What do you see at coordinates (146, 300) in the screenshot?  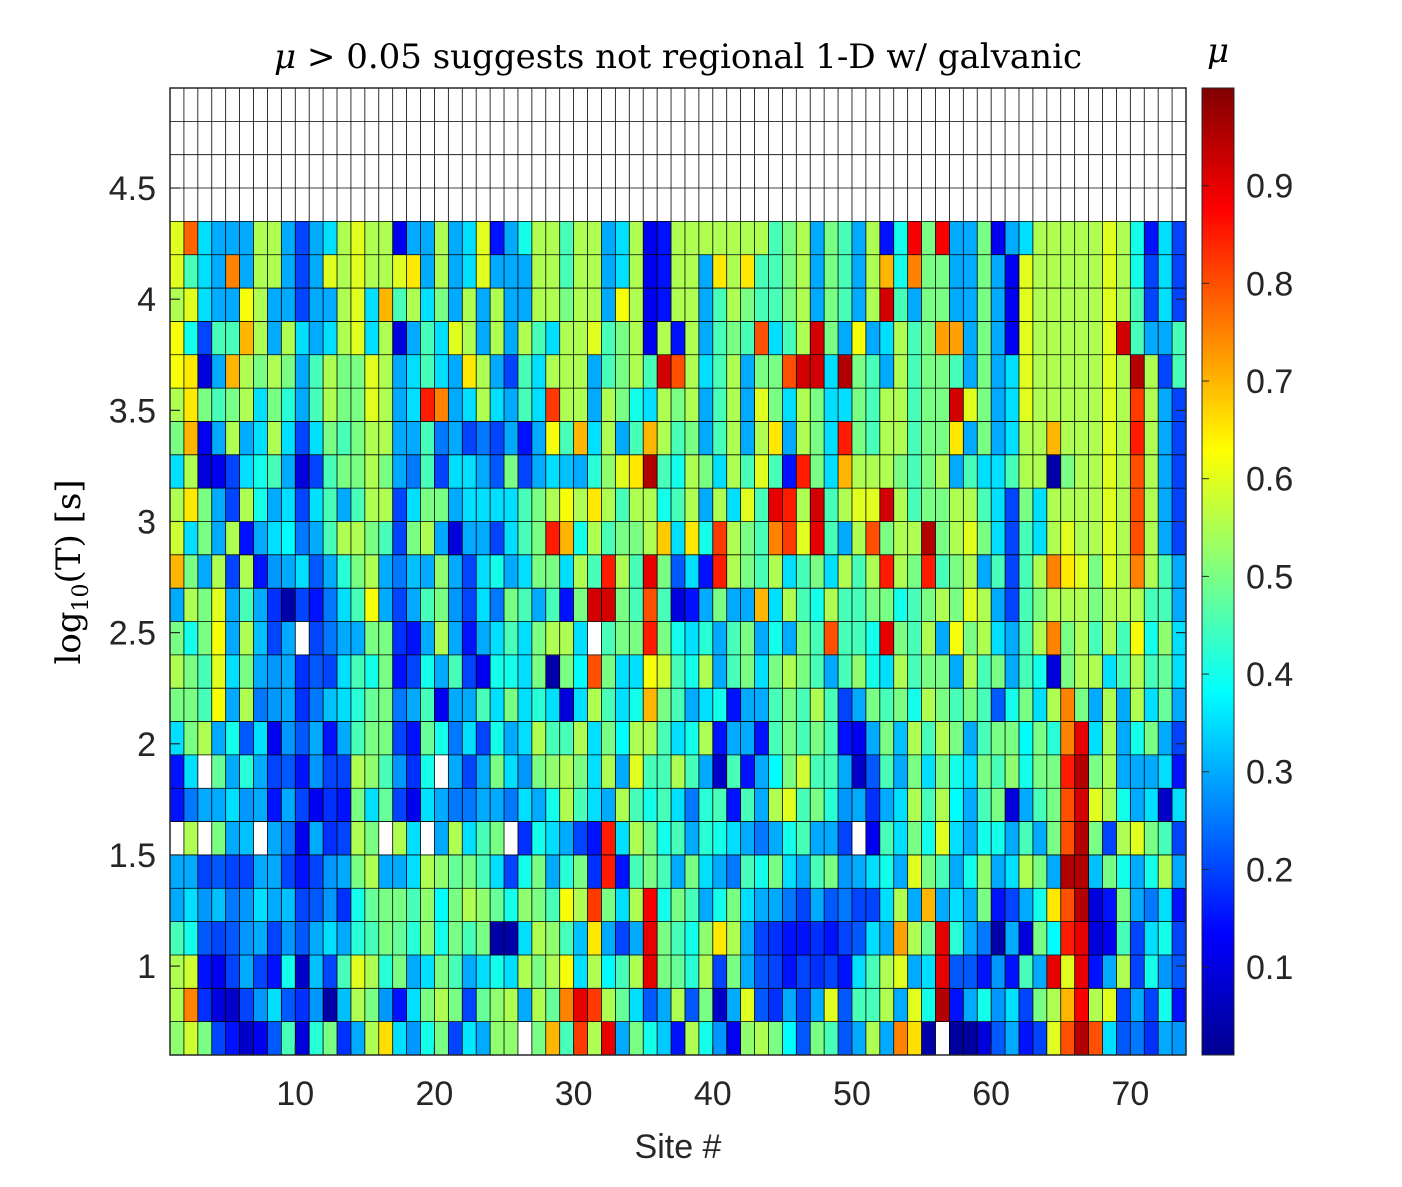 I see `y-tick-label: 4` at bounding box center [146, 300].